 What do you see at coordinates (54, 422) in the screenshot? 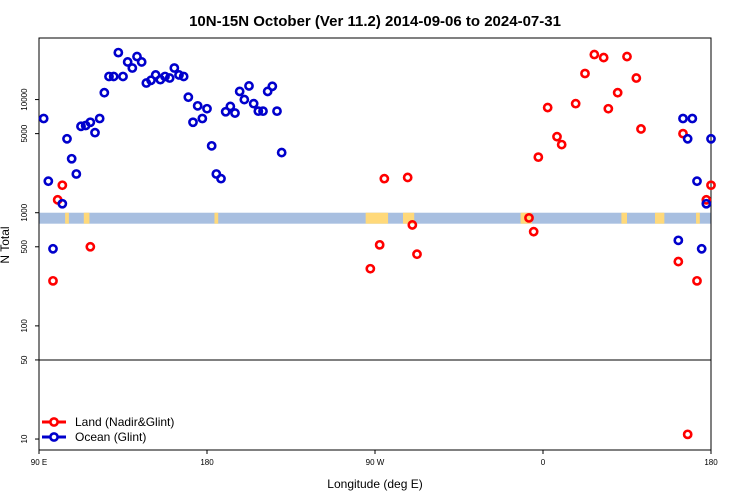
I see `legend-marker-land` at bounding box center [54, 422].